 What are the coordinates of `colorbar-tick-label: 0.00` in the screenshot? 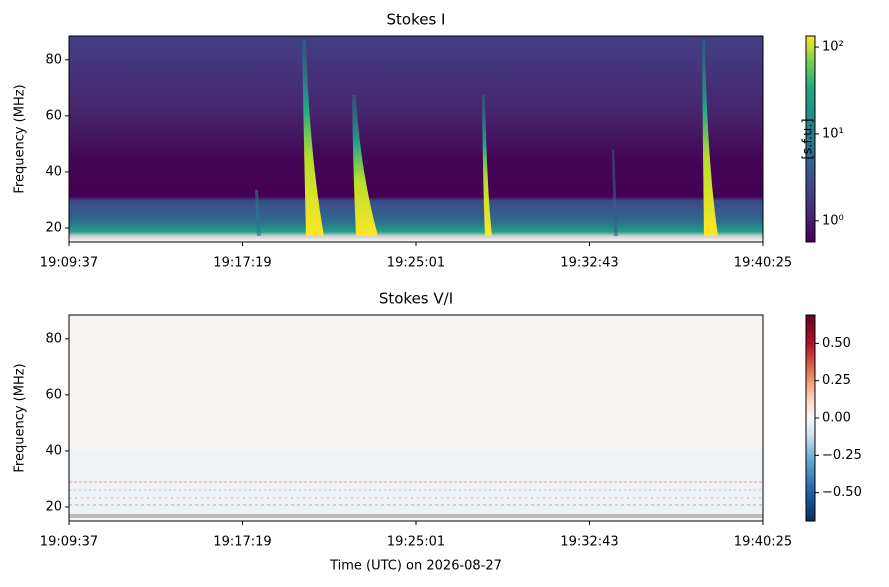 It's located at (836, 418).